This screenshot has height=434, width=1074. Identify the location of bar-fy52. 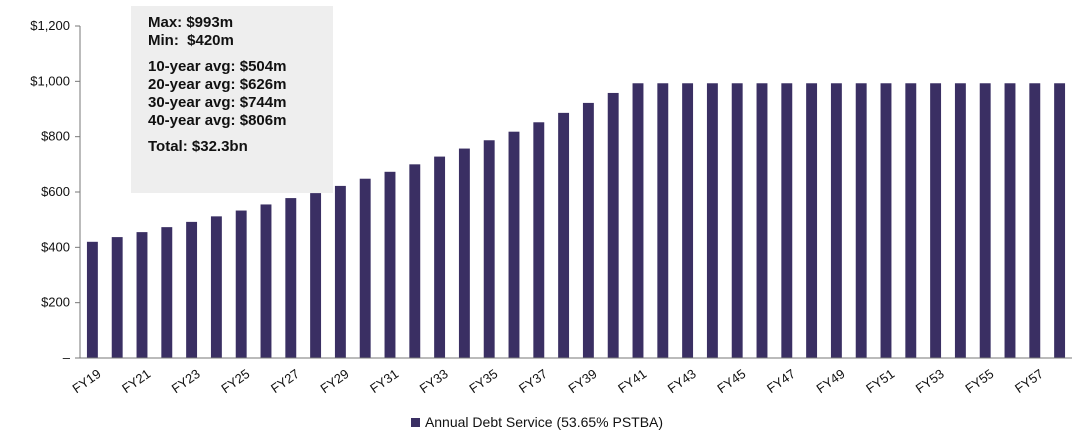
(911, 221).